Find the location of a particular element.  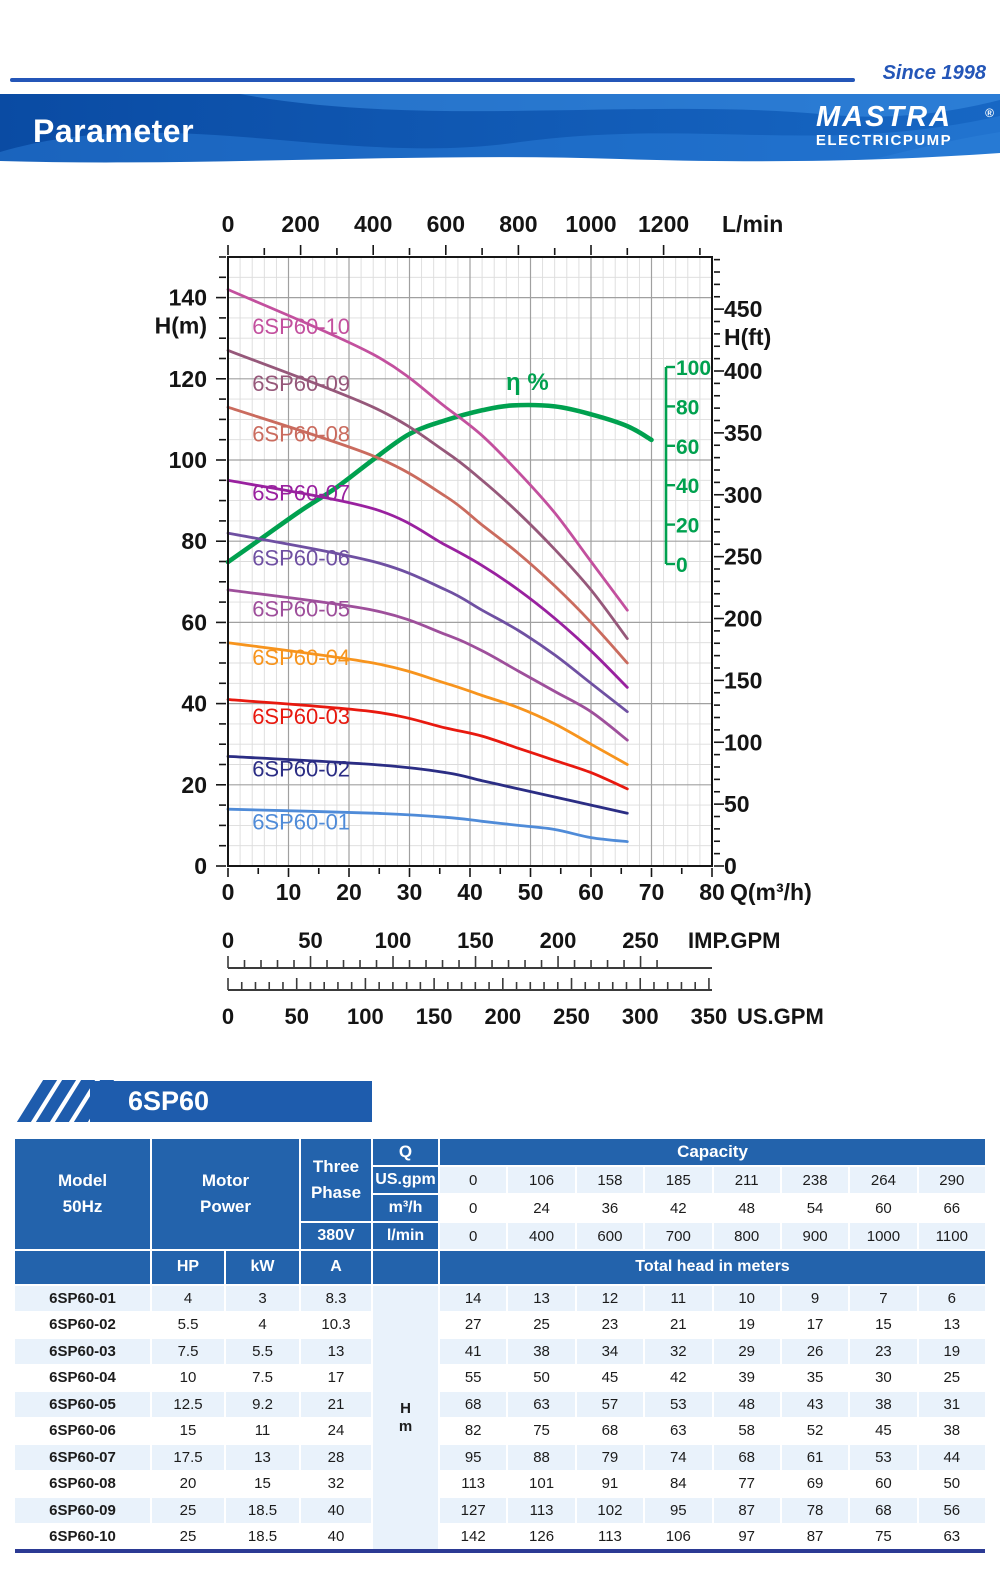

registered-mark-icon: ® is located at coordinates (990, 113).